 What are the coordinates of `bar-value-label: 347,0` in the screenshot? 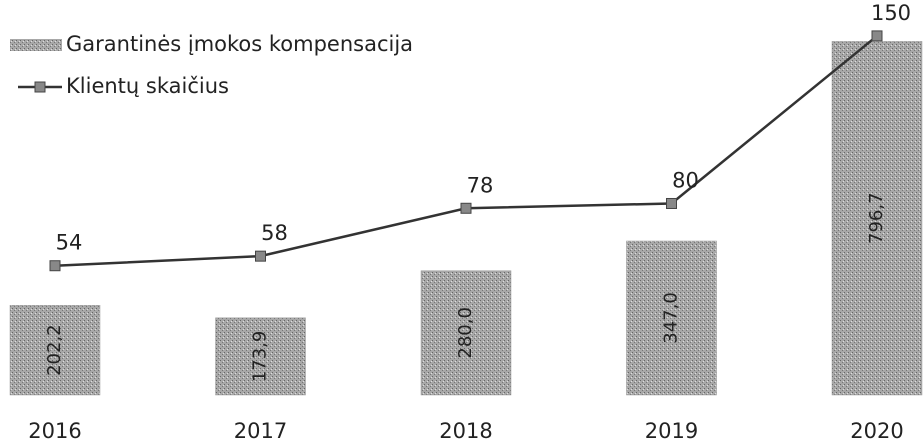 It's located at (671, 318).